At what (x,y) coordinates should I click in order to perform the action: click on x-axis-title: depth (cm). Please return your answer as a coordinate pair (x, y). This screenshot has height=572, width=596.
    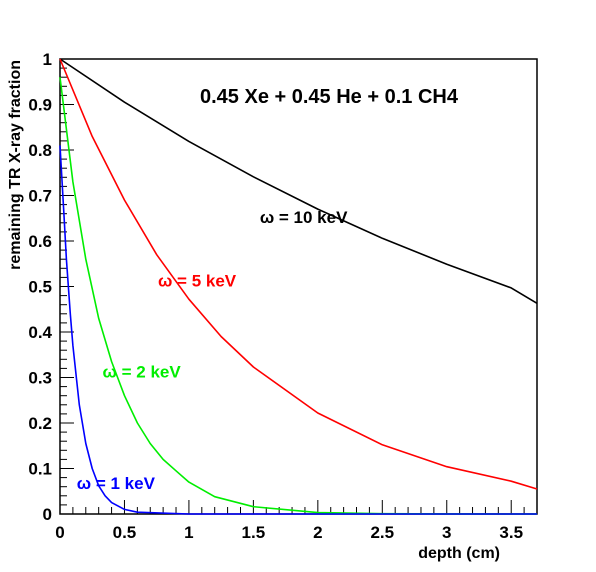
    Looking at the image, I should click on (459, 553).